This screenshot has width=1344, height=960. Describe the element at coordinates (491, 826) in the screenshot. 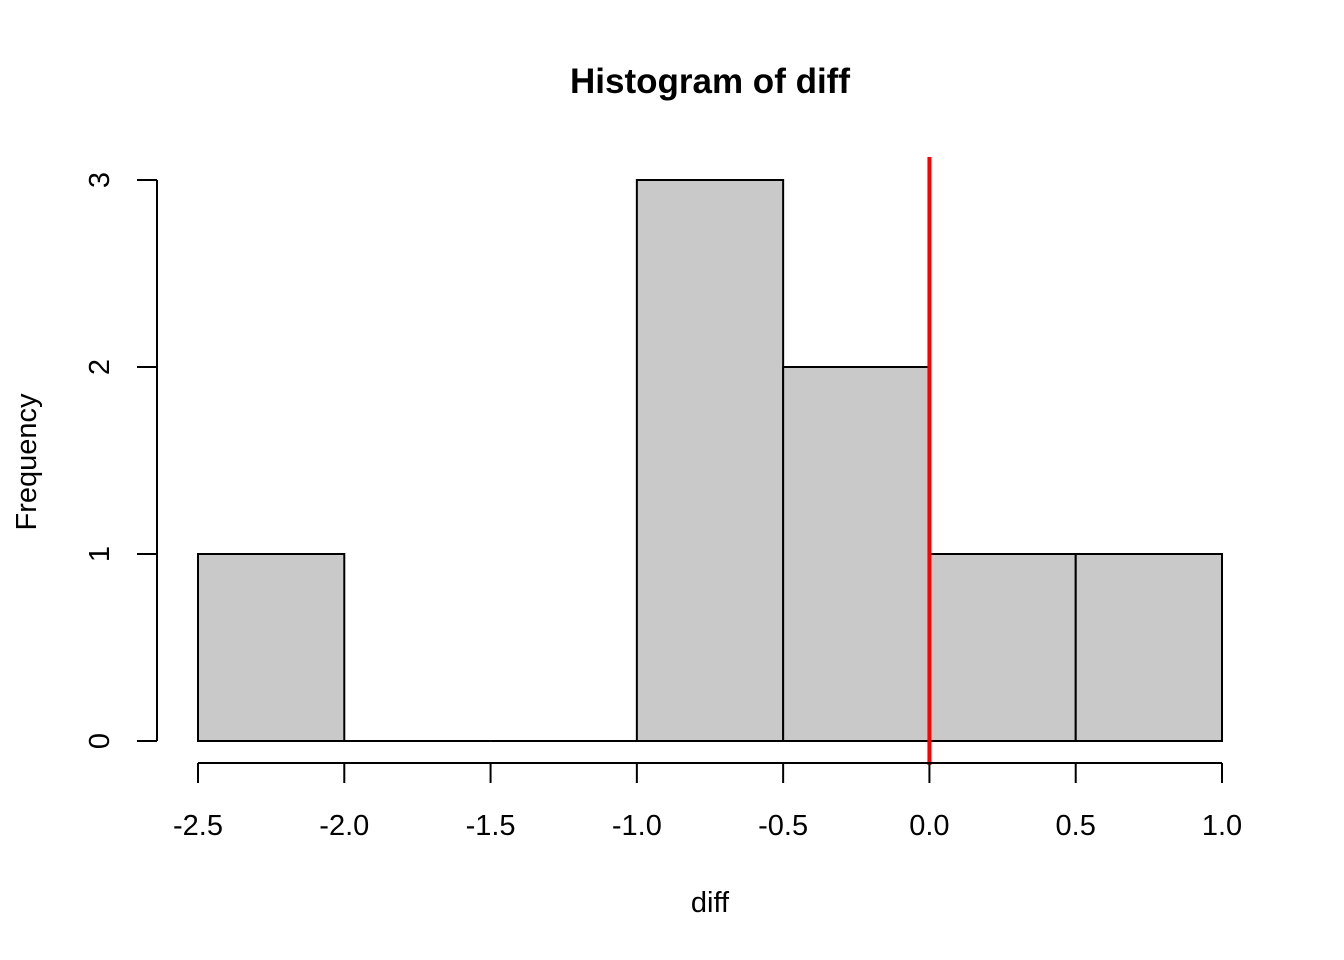

I see `x-tick-label: -1.5` at that location.